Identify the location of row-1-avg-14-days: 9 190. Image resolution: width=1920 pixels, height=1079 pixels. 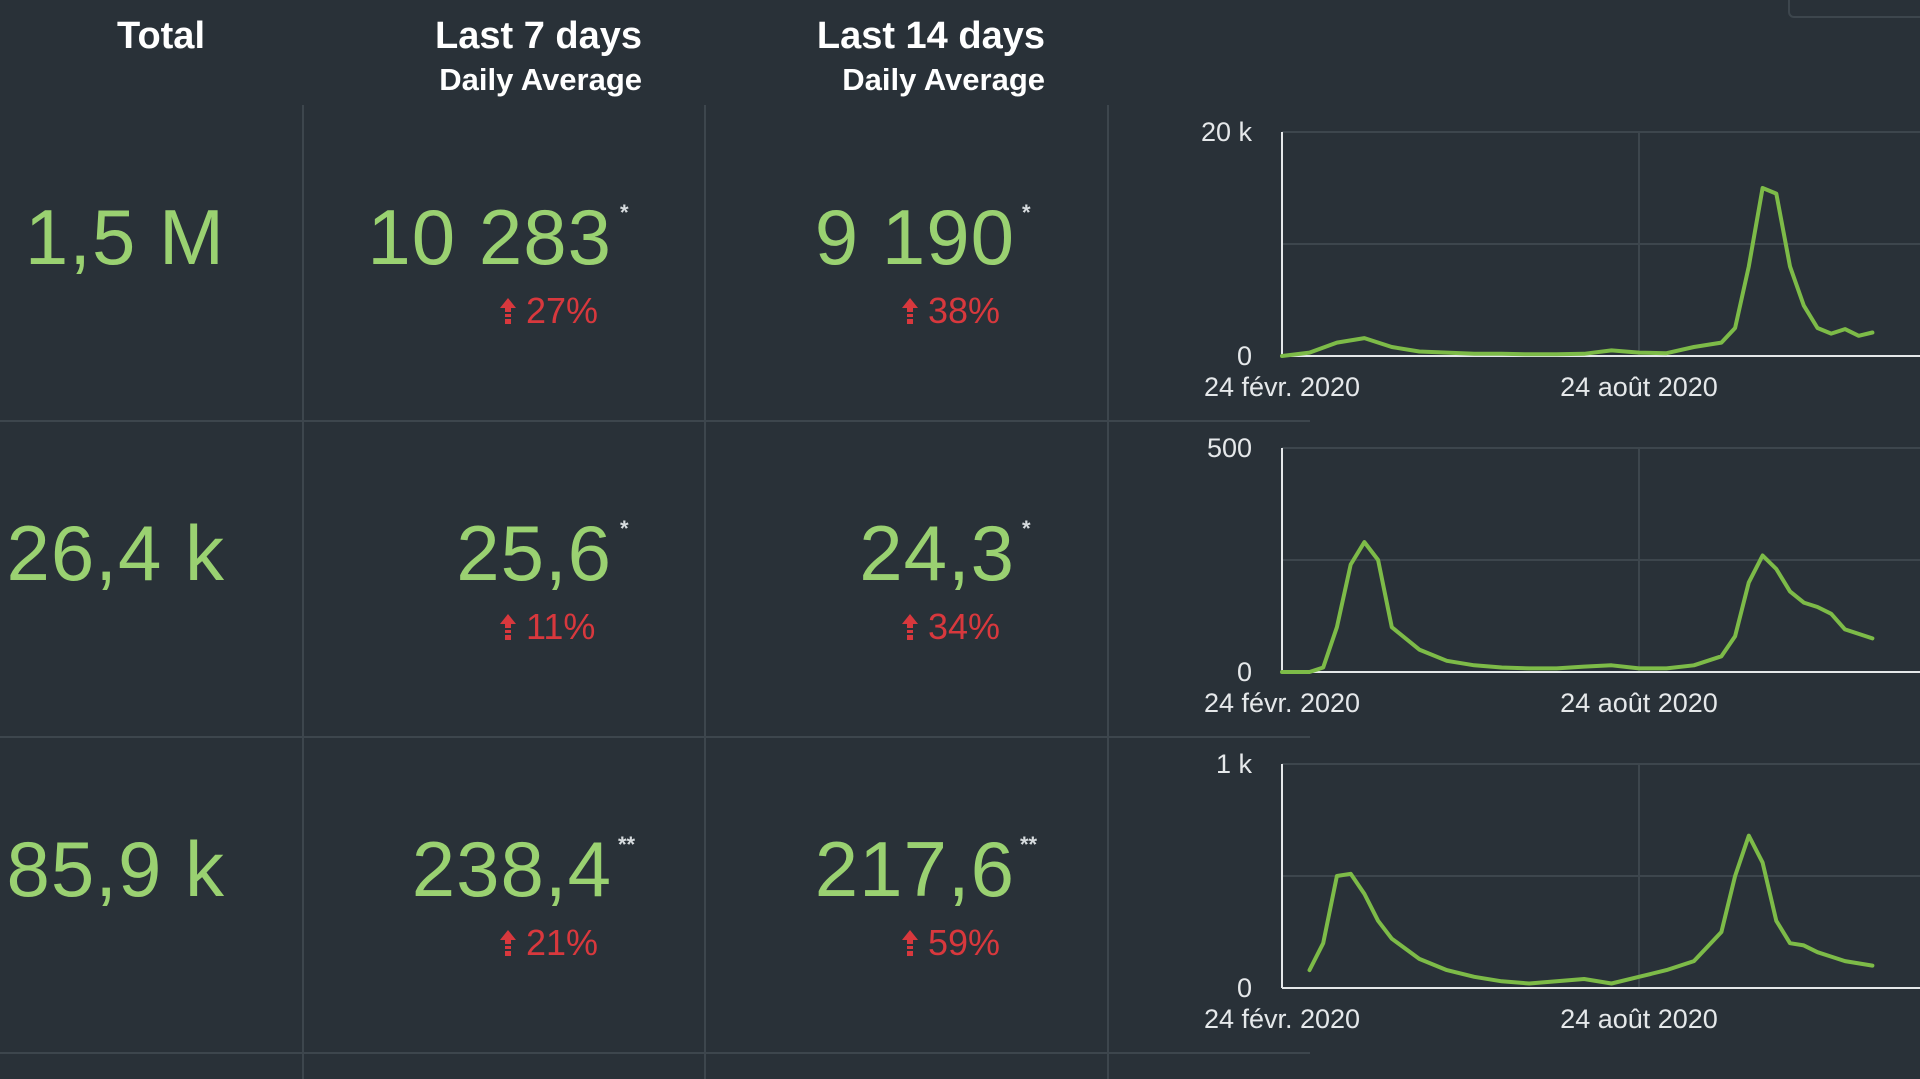
(914, 237).